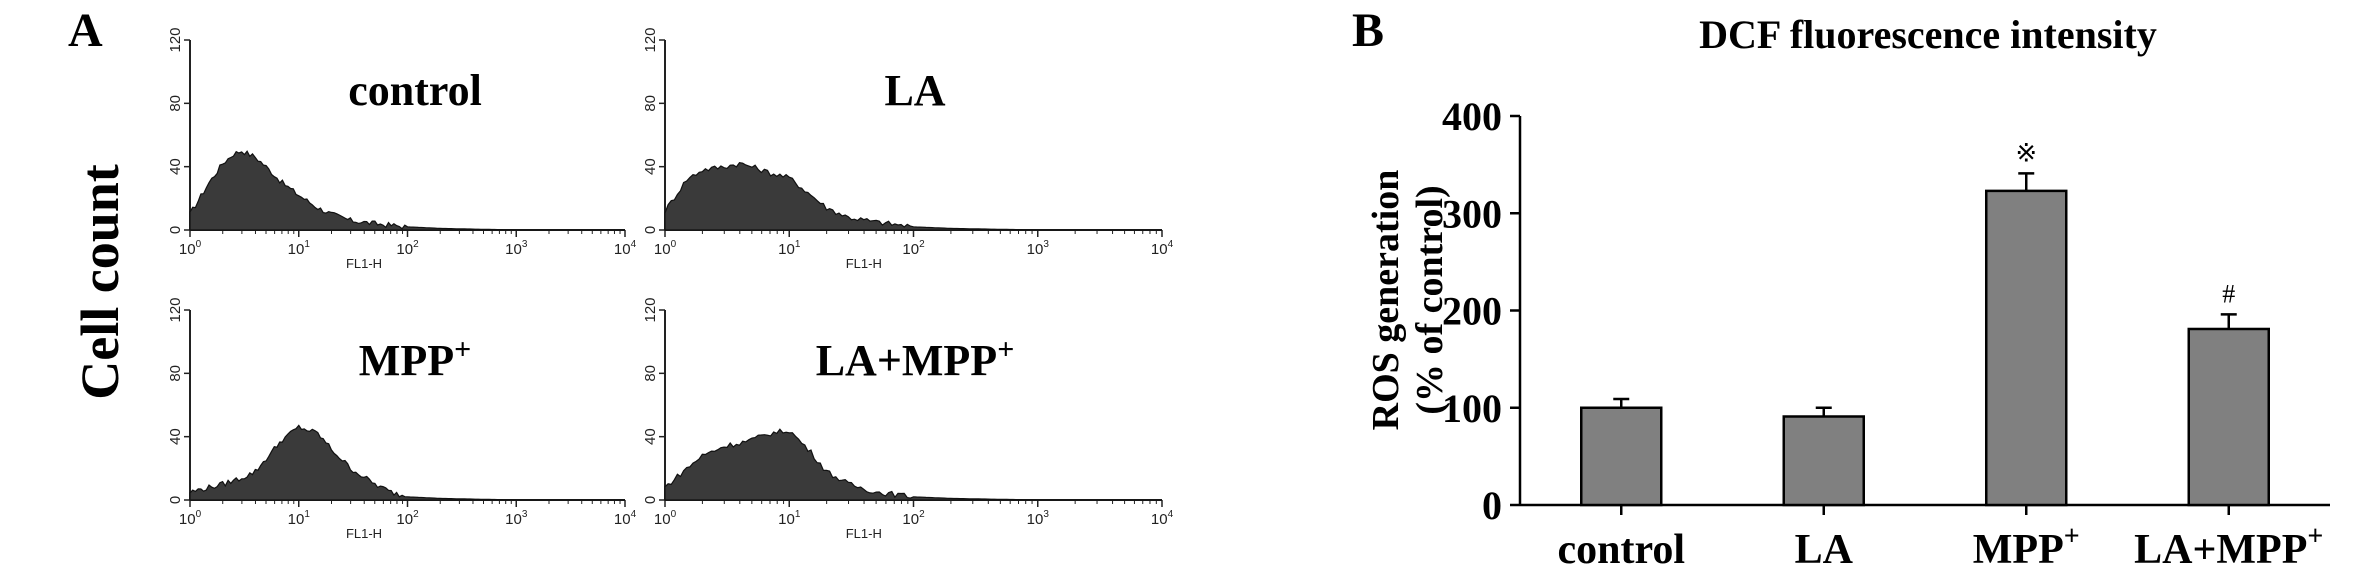  I want to click on histogram-title: LA+MPP+, so click(915, 359).